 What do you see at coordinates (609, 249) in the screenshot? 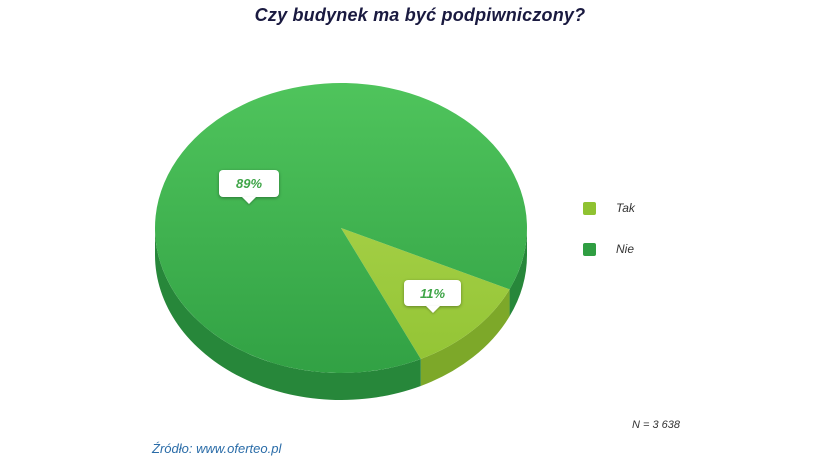
I see `legend-item-nie: Nie` at bounding box center [609, 249].